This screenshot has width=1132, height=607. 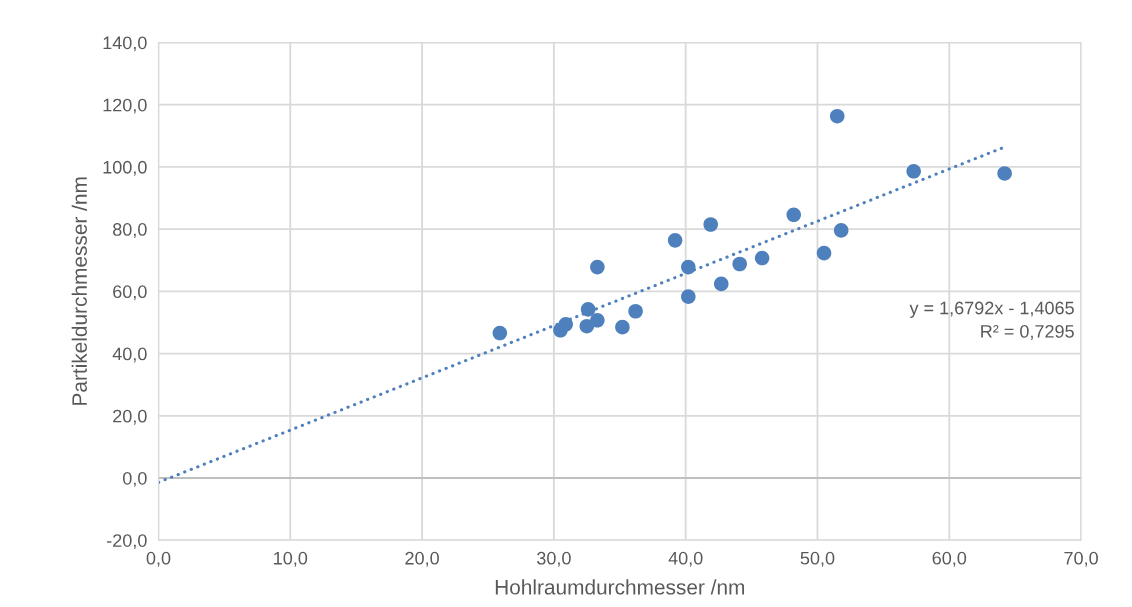 I want to click on annotation: y = 1,6792x - 1,4065, so click(x=991, y=309).